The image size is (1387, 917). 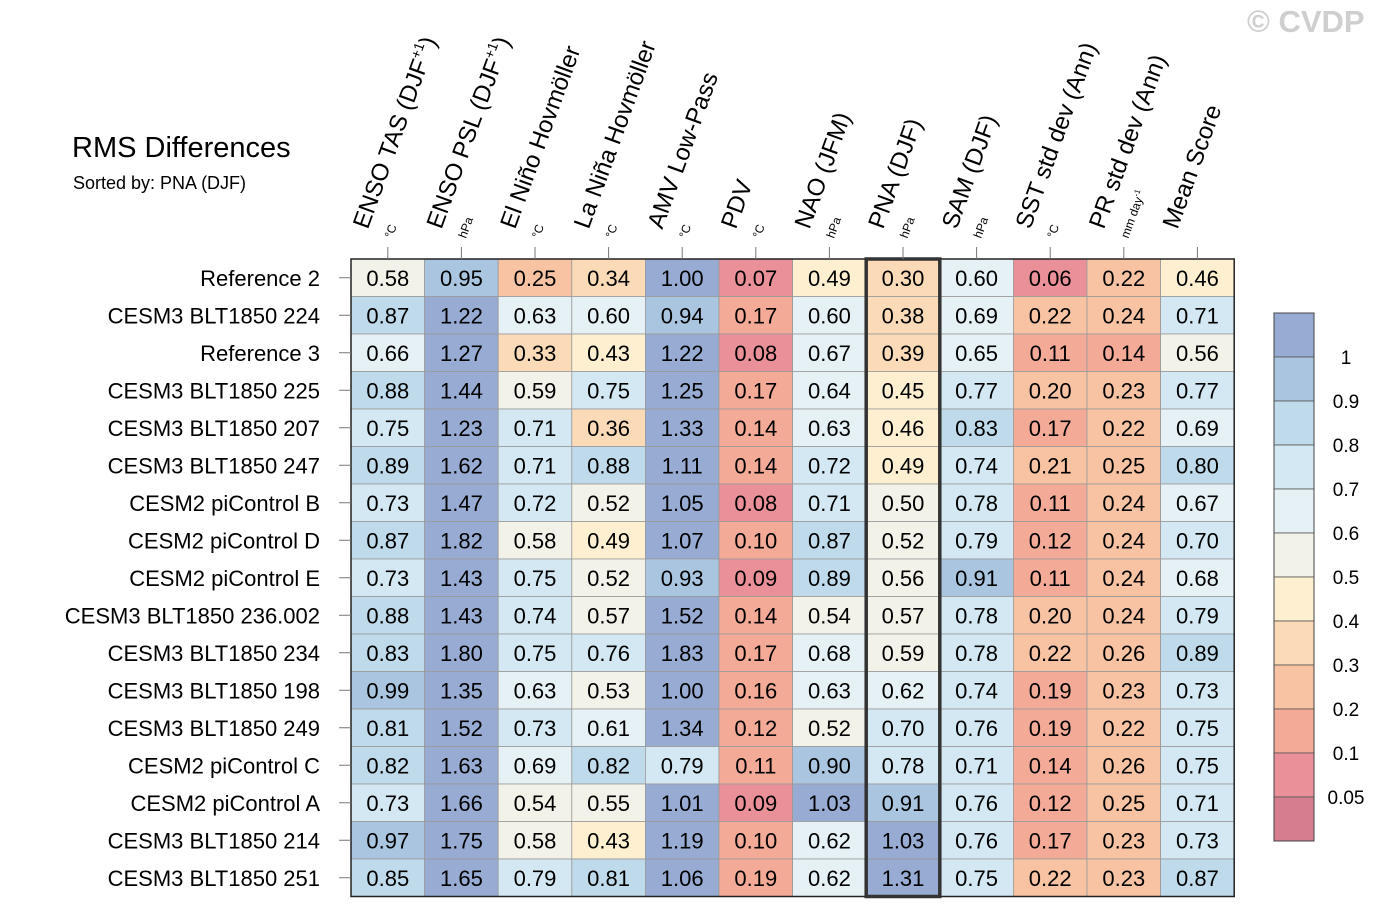 I want to click on cell-value-label: 0.52, so click(x=608, y=503).